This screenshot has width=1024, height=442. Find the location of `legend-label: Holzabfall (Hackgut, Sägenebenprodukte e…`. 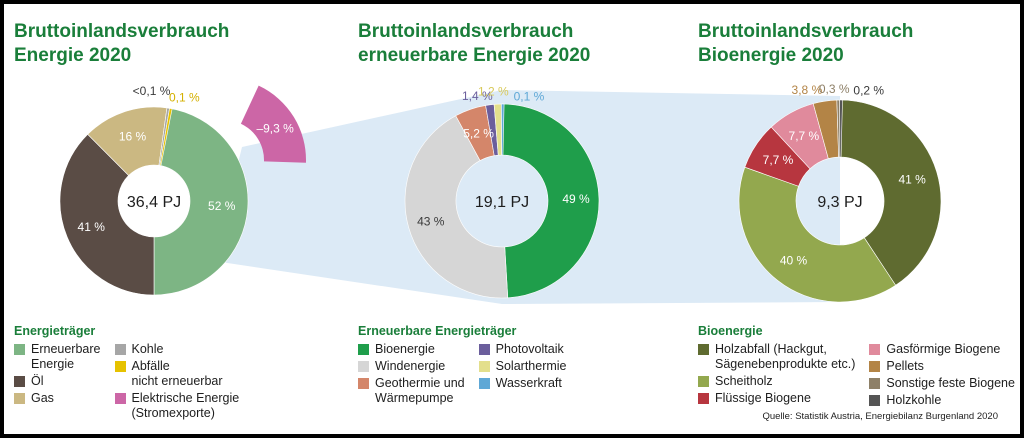

legend-label: Holzabfall (Hackgut, Sägenebenprodukte e… is located at coordinates (785, 356).